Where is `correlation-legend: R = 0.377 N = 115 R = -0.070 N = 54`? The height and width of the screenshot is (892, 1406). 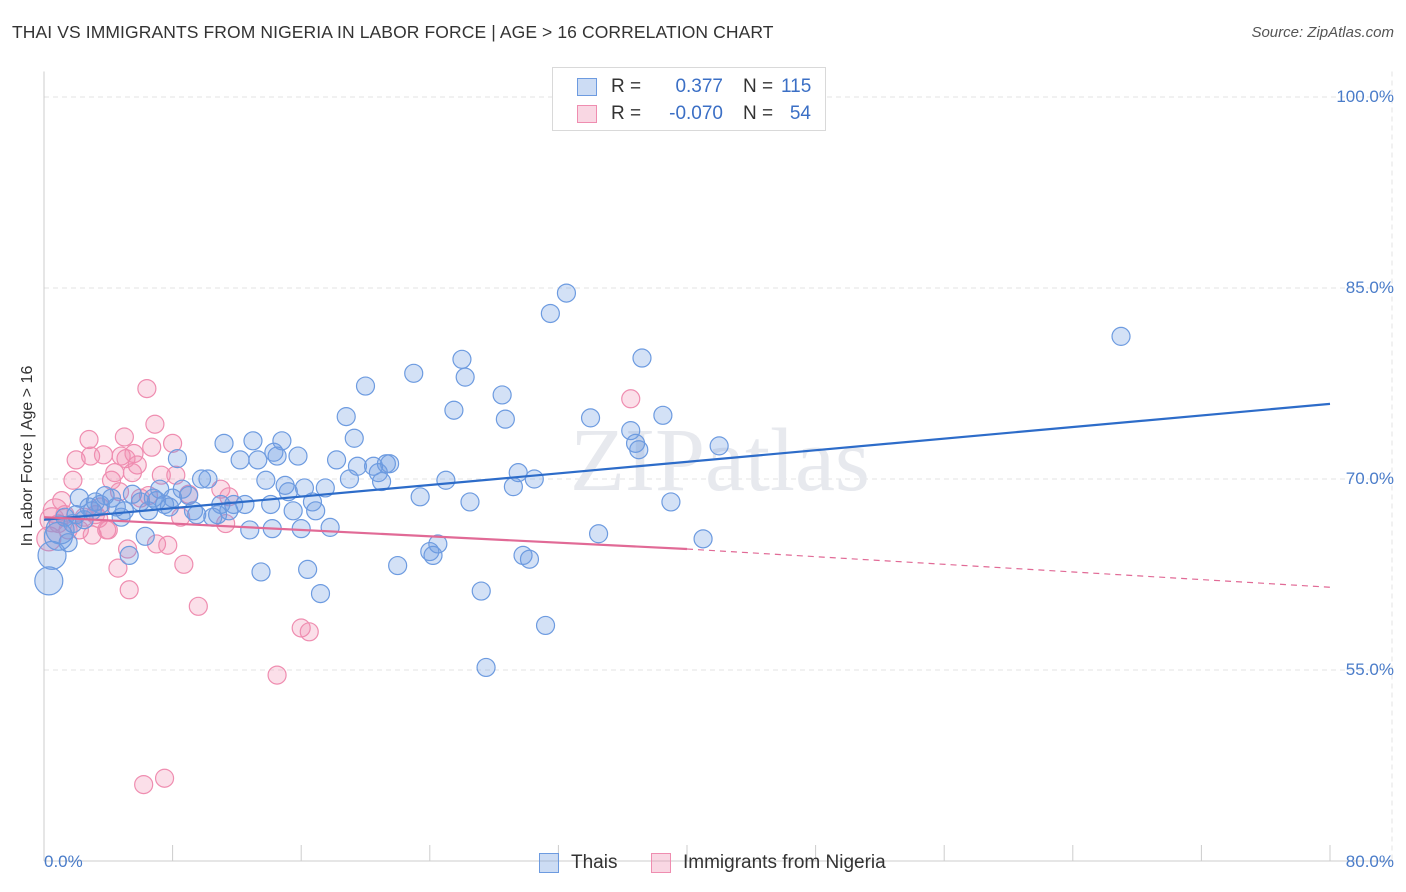 correlation-legend: R = 0.377 N = 115 R = -0.070 N = 54 is located at coordinates (689, 99).